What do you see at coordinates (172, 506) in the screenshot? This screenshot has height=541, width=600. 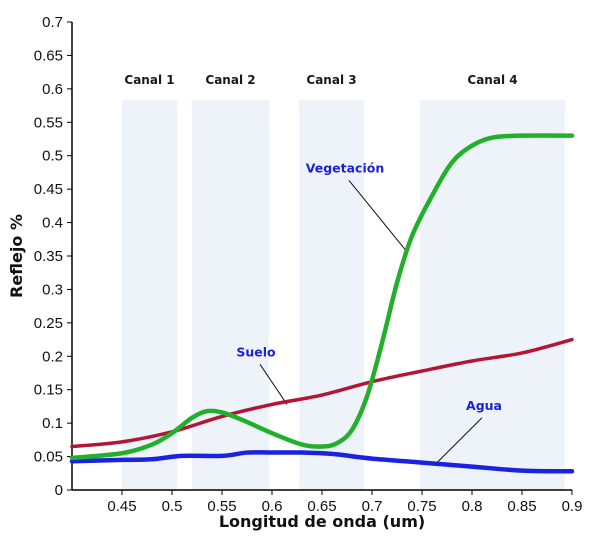 I see `x-tick-label: 0.5` at bounding box center [172, 506].